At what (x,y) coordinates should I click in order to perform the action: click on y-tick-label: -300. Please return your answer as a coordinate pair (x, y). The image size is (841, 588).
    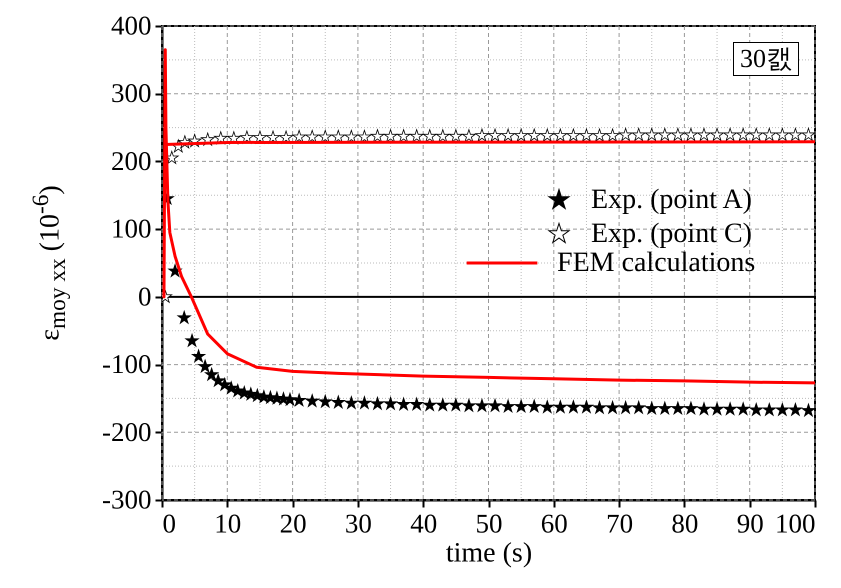
    Looking at the image, I should click on (127, 499).